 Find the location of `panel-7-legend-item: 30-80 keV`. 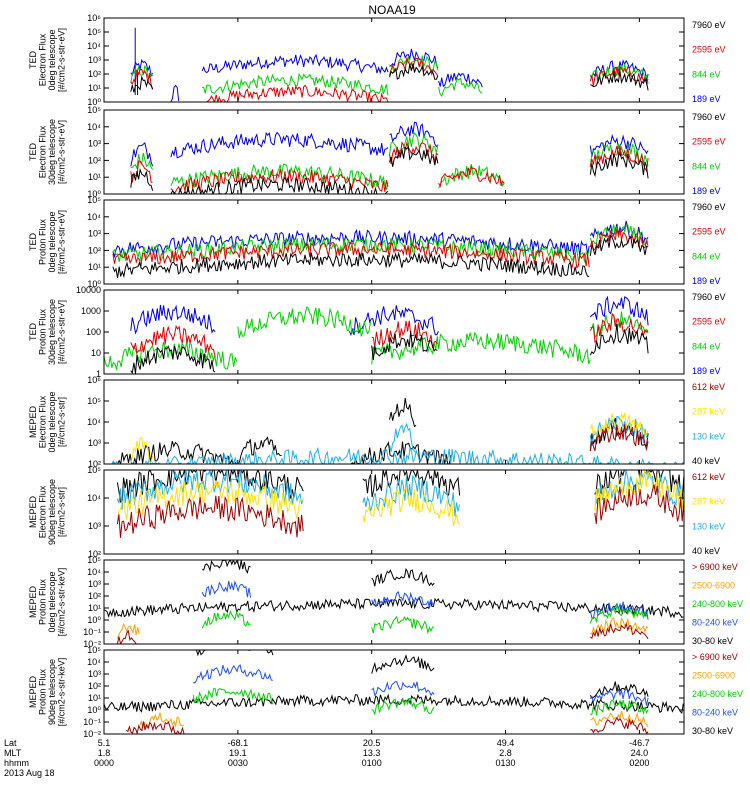

panel-7-legend-item: 30-80 keV is located at coordinates (712, 731).